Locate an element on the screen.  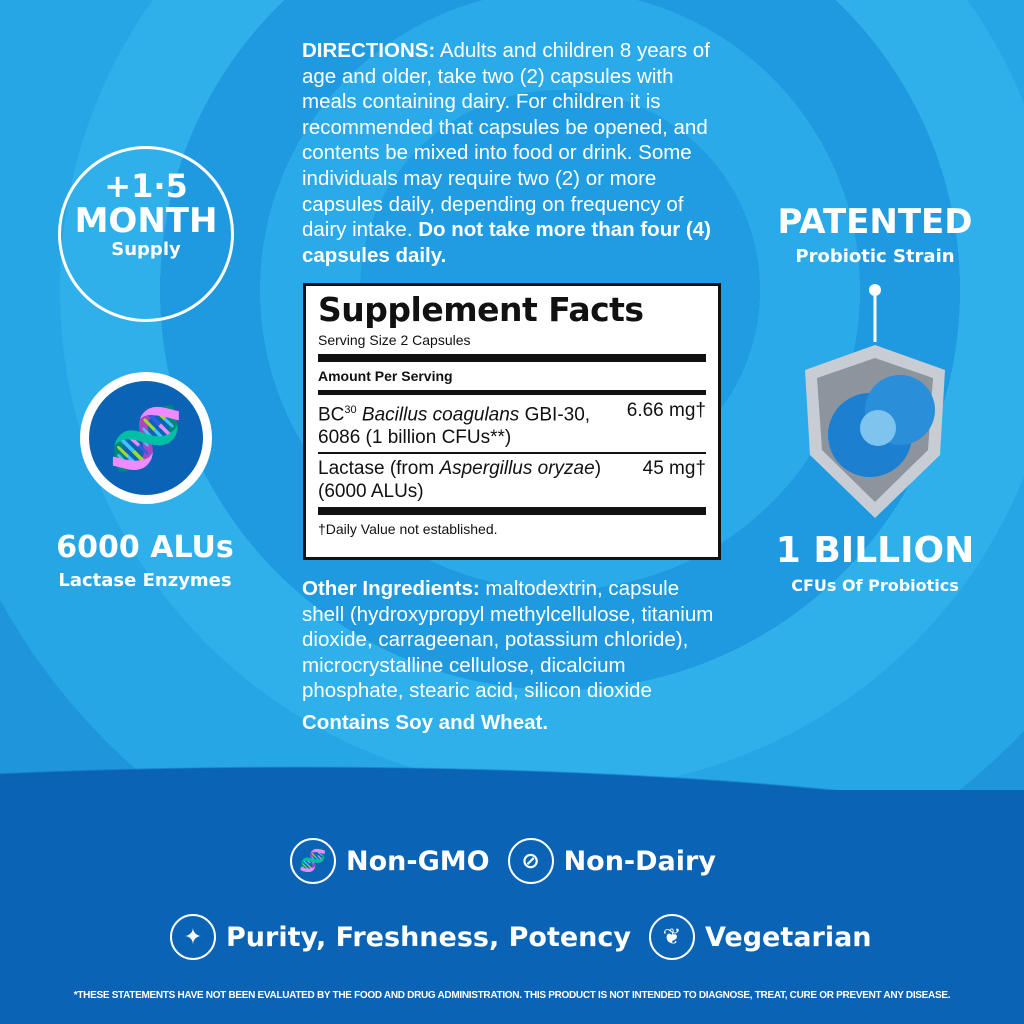
facts-footnote: †Daily Value not established. is located at coordinates (408, 529).